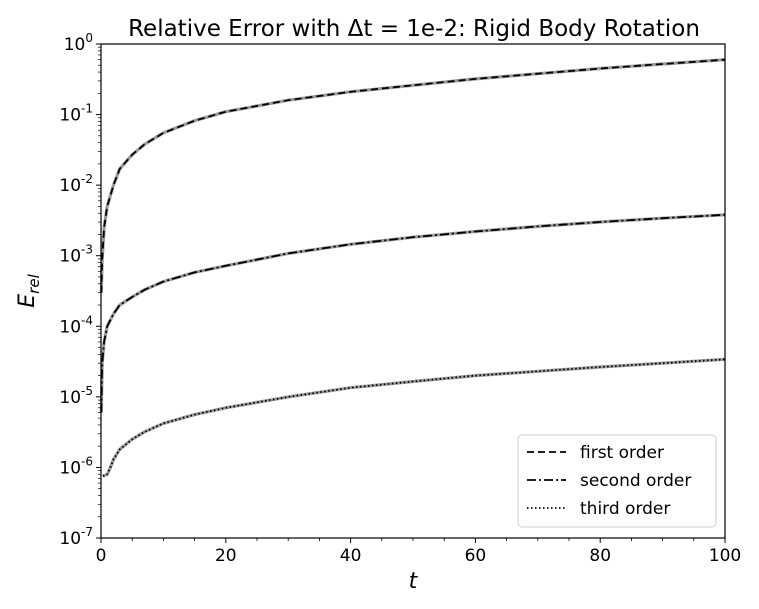 The height and width of the screenshot is (609, 759). What do you see at coordinates (87, 179) in the screenshot?
I see `y-tick-exponent: -2` at bounding box center [87, 179].